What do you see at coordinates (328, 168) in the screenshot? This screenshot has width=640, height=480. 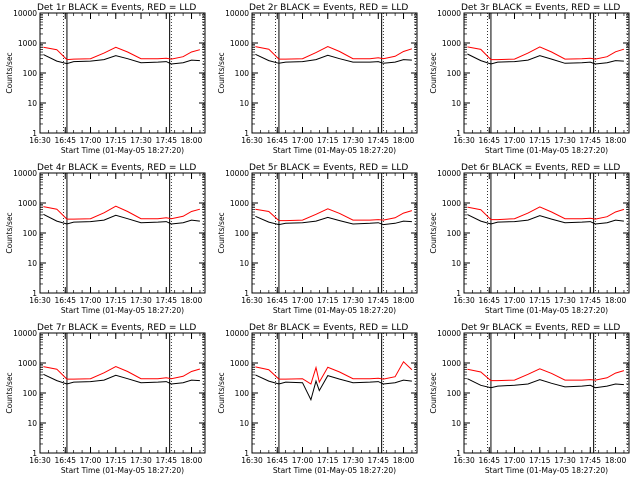 I see `chart-title: Det 5r BLACK = Events, RED = LLD` at bounding box center [328, 168].